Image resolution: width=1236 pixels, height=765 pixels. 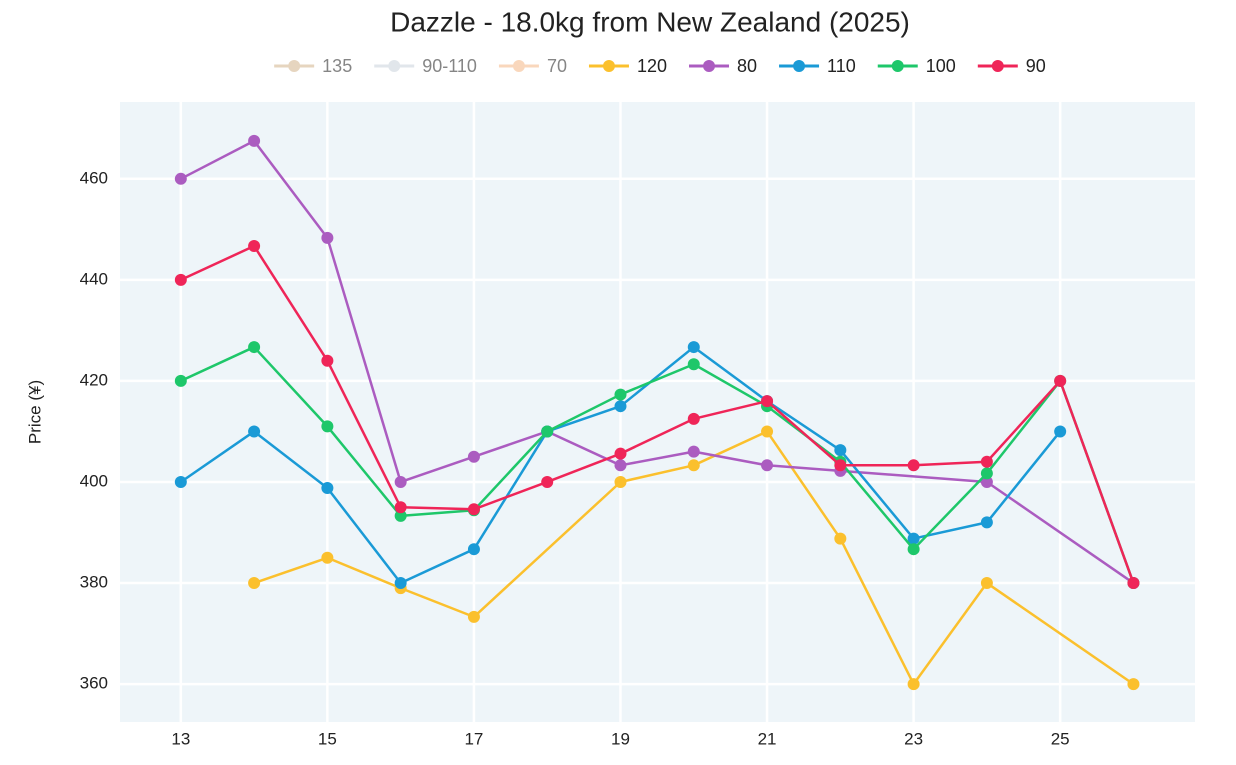 What do you see at coordinates (1036, 66) in the screenshot?
I see `legend-text: 90` at bounding box center [1036, 66].